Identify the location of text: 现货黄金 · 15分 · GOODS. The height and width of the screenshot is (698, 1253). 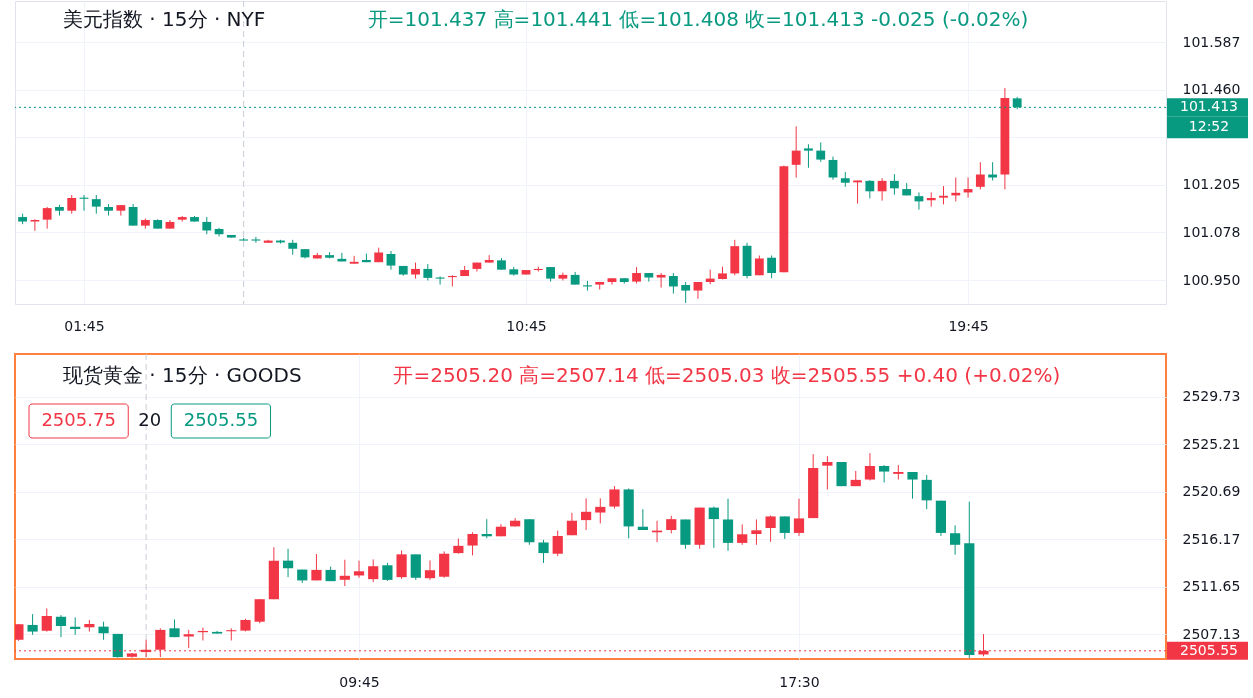
(182, 375).